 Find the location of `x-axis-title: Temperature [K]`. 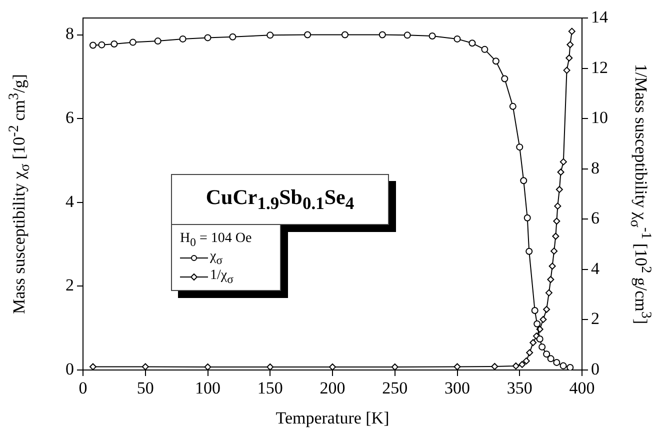

x-axis-title: Temperature [K] is located at coordinates (333, 418).